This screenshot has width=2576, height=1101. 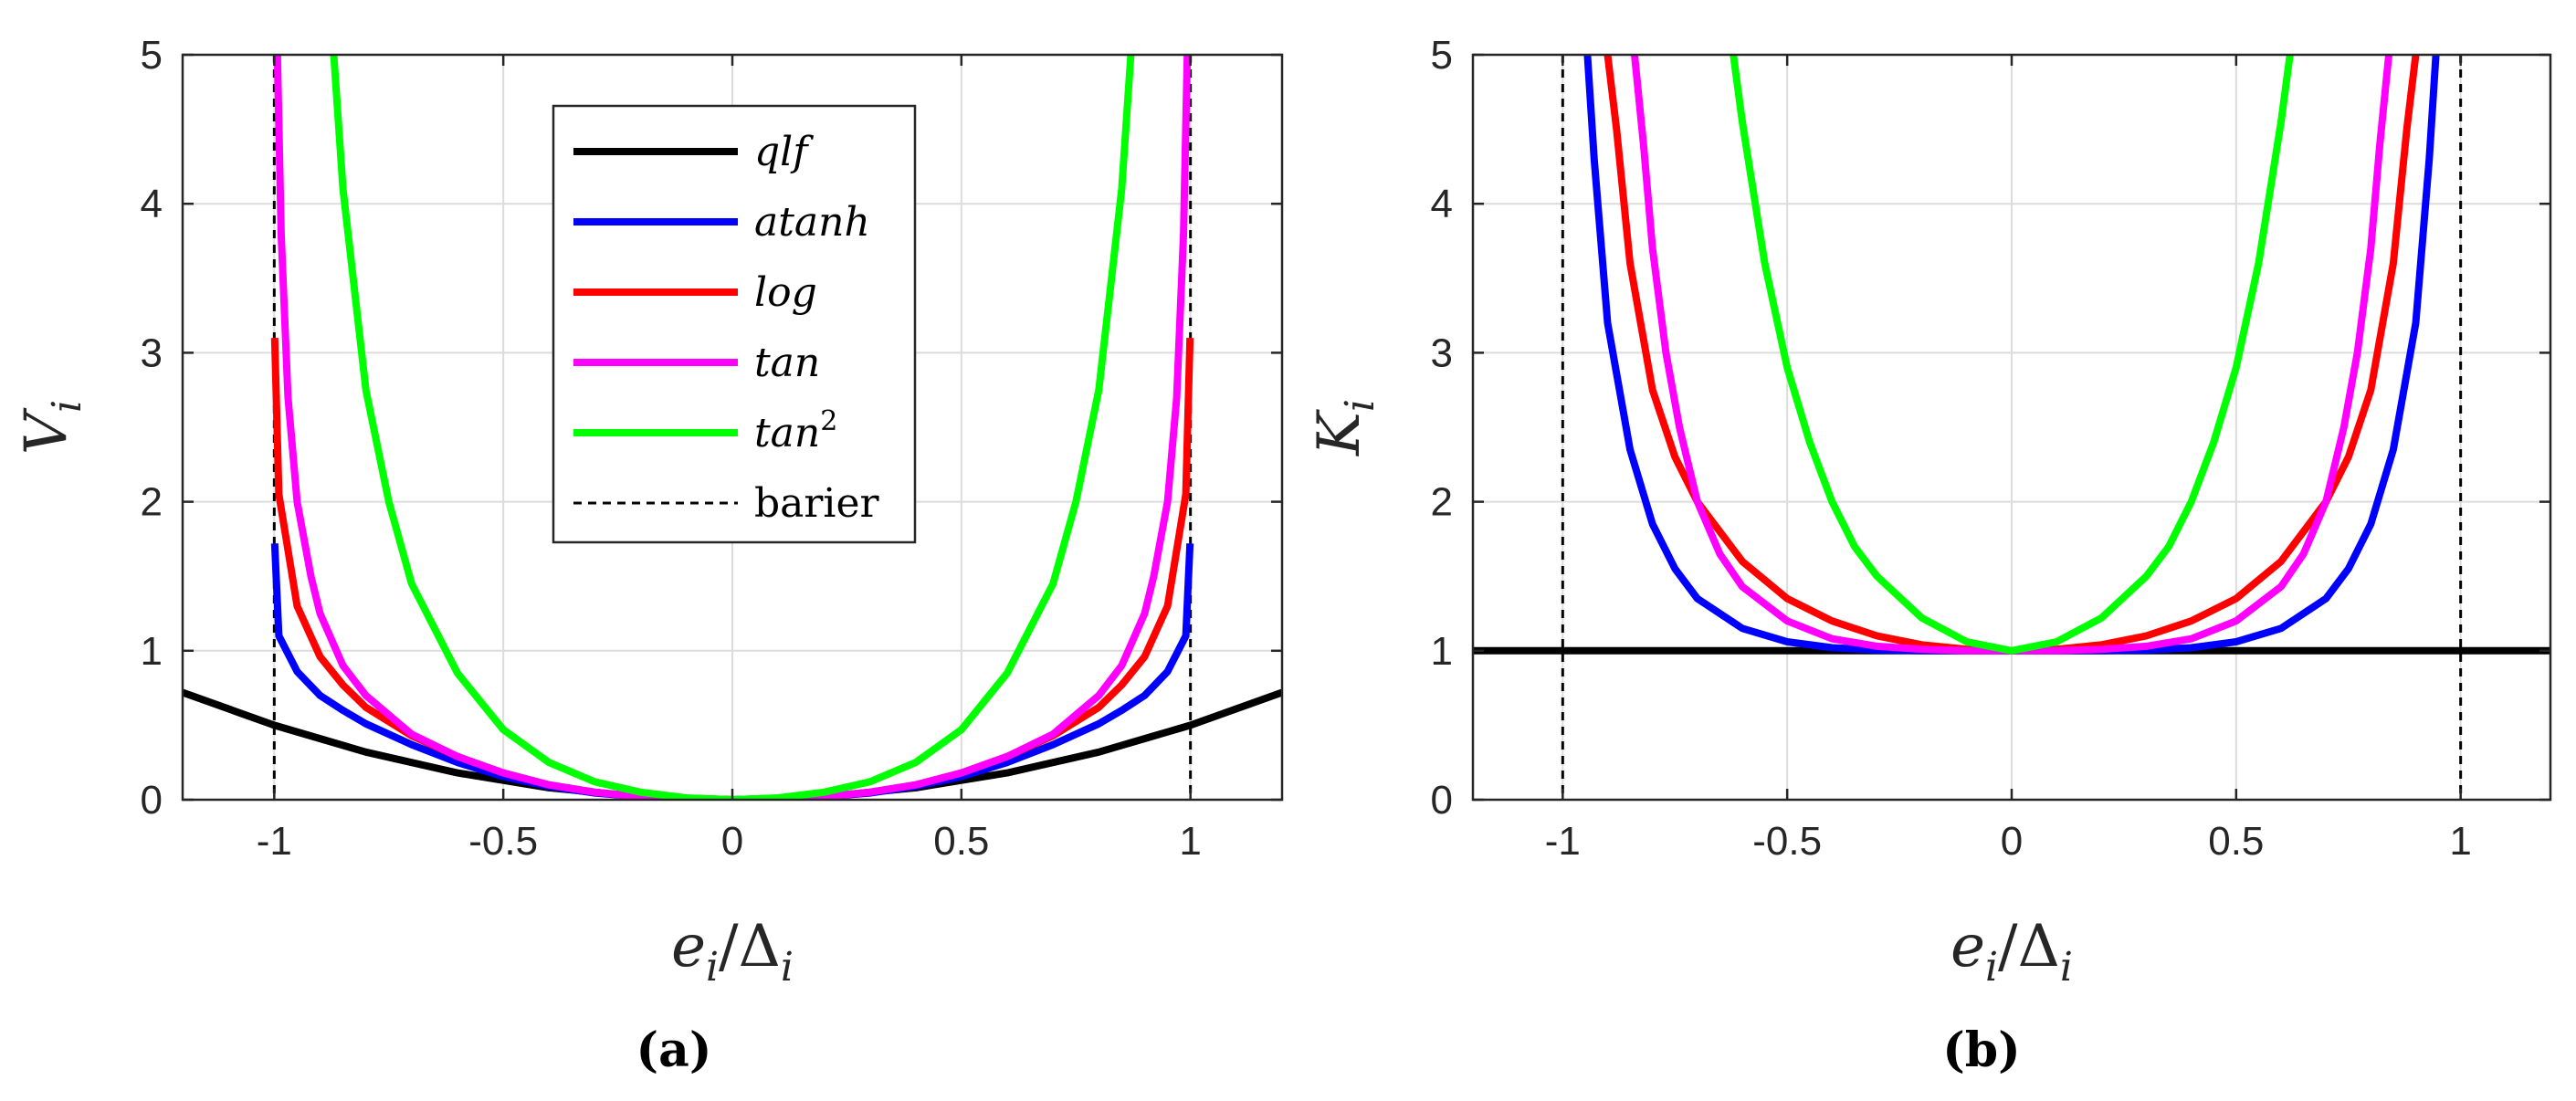 I want to click on y-axis-label: Vi, so click(x=51, y=427).